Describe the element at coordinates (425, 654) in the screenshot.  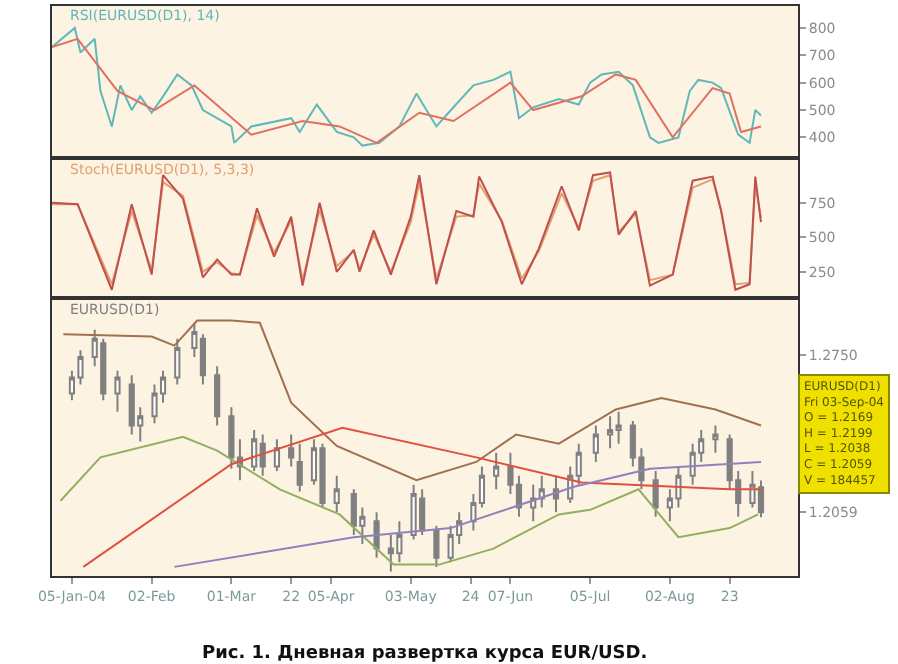
I see `text: Рис. 1. Дневная развертка курса EUR/USD.` at that location.